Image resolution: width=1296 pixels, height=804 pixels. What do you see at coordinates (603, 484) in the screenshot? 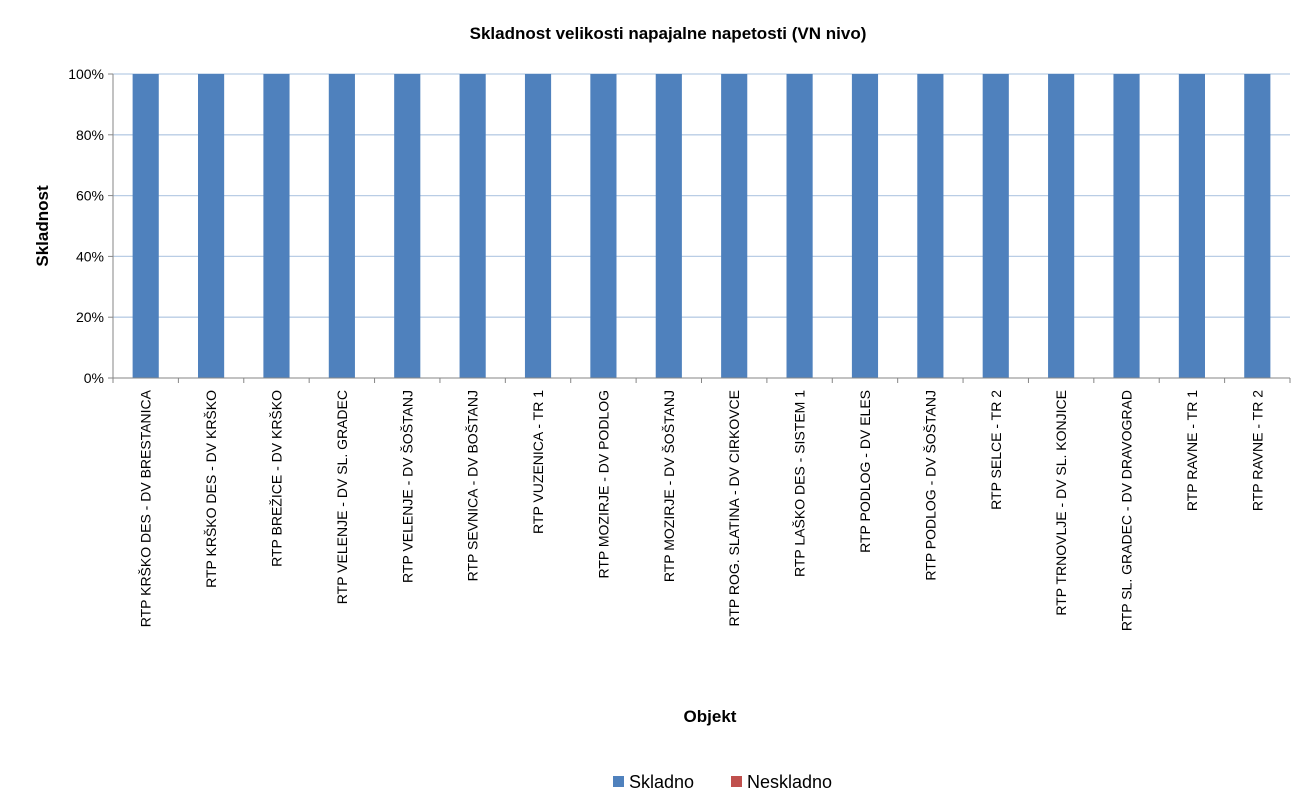
I see `x-category-label: RTP MOZIRJE - DV PODLOG` at bounding box center [603, 484].